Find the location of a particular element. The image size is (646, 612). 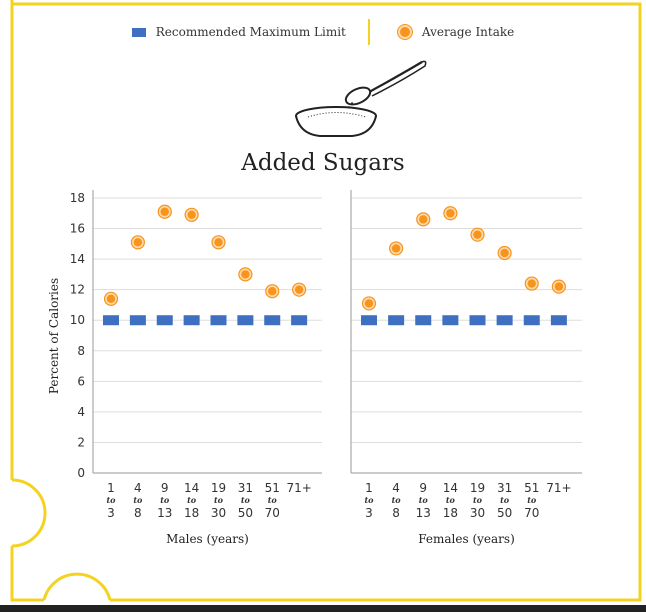

legend-item-limit: Recommended Maximum Limit is located at coordinates (238, 32).